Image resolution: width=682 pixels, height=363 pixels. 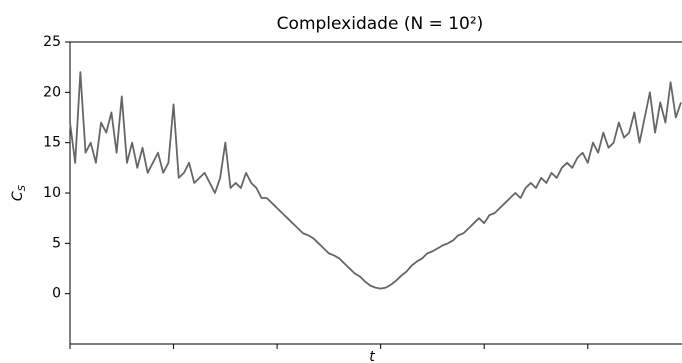 What do you see at coordinates (52, 92) in the screenshot?
I see `y-tick-label: 20` at bounding box center [52, 92].